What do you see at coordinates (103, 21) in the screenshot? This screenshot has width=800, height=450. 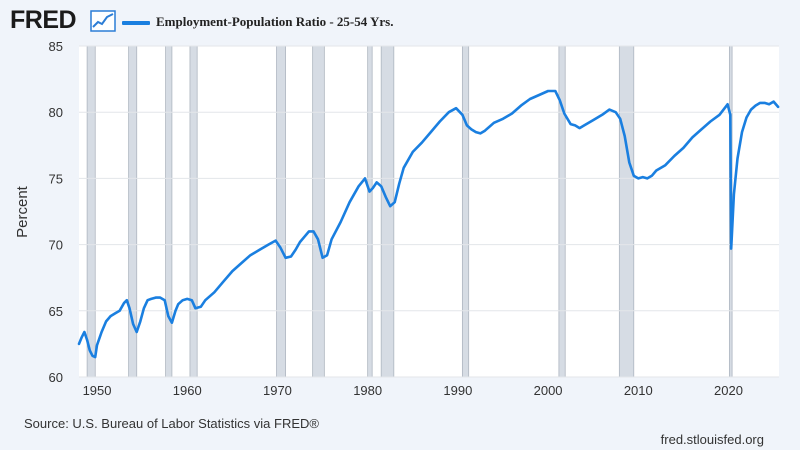 I see `line-chart-icon` at bounding box center [103, 21].